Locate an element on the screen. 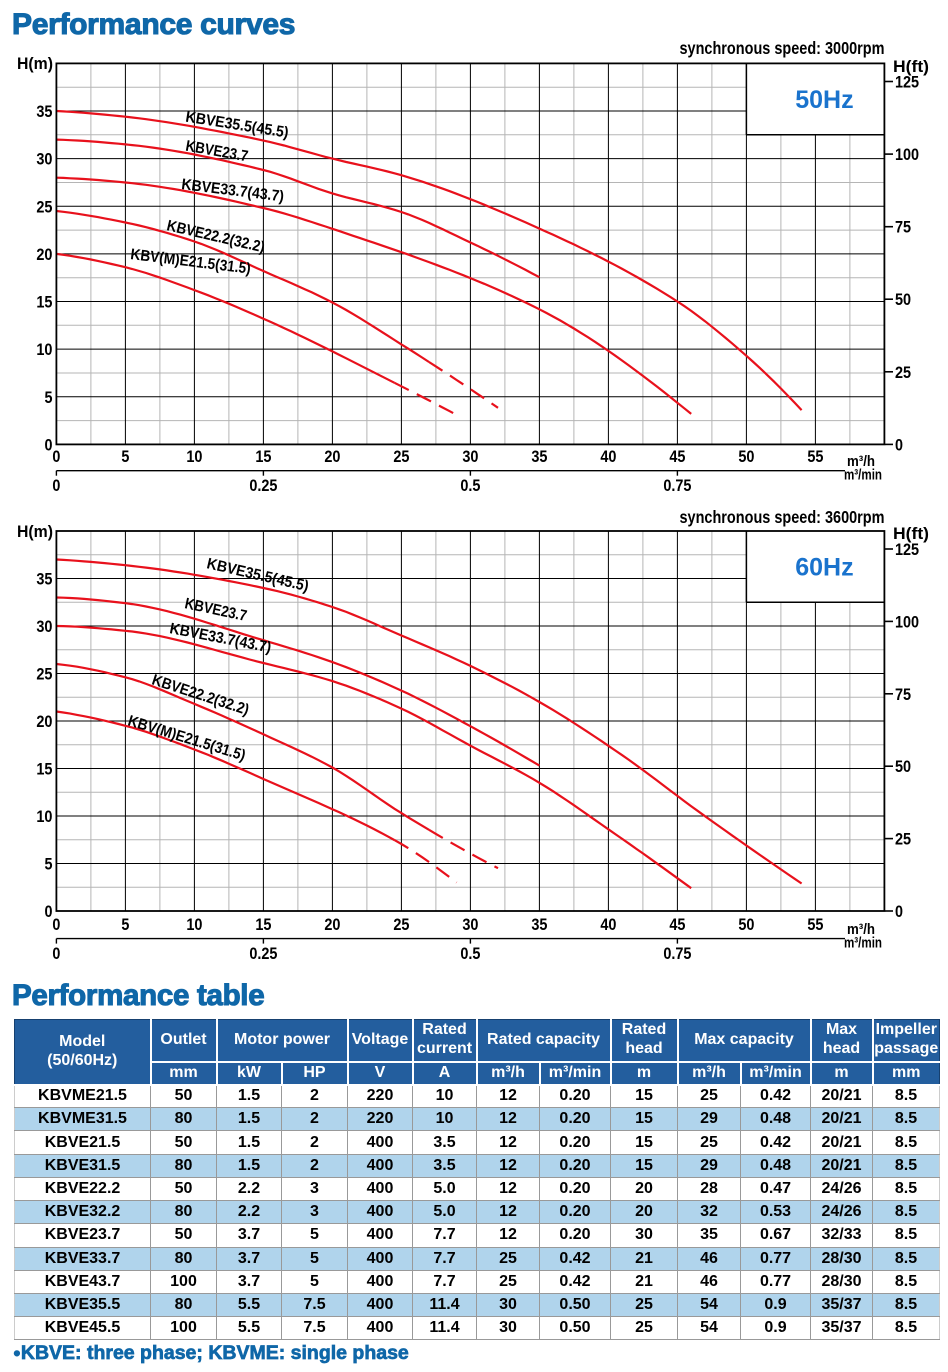 The height and width of the screenshot is (1372, 948). svg-text: KBVE23.7 is located at coordinates (215, 610).